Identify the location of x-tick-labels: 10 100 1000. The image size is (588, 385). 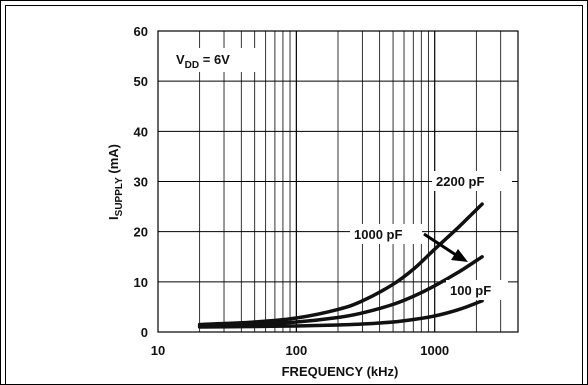
(300, 350).